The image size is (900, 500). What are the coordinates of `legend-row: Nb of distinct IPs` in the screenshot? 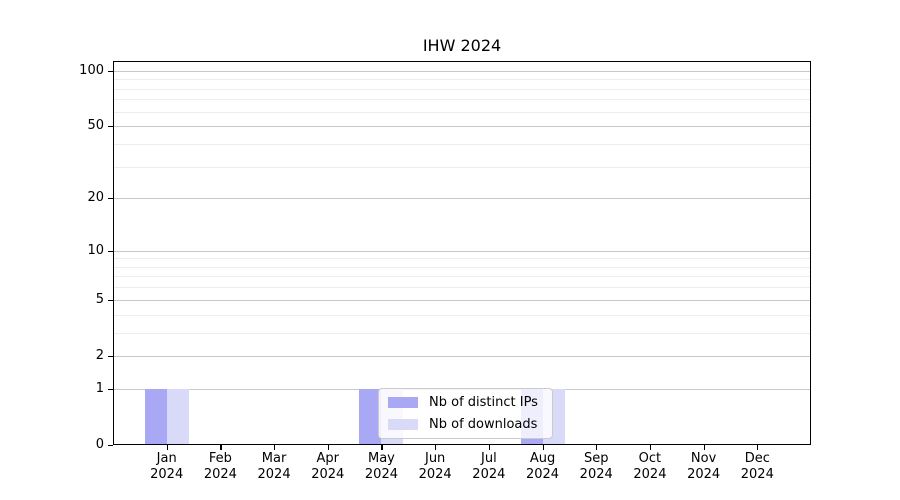 It's located at (465, 402).